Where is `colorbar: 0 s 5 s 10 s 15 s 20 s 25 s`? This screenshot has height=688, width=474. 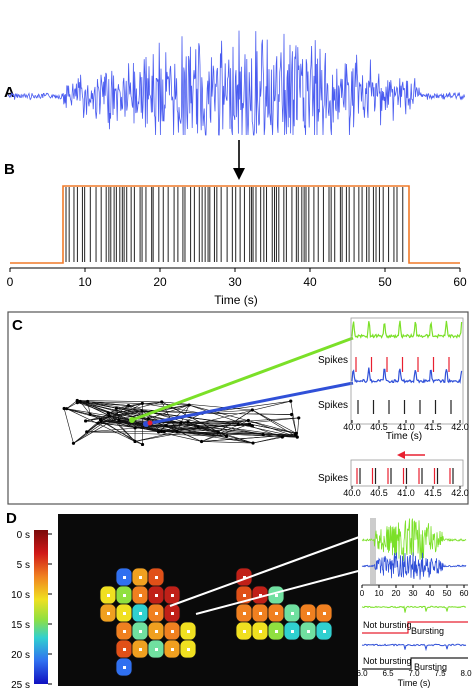
colorbar: 0 s 5 s 10 s 15 s 20 s 25 s is located at coordinates (31, 609).